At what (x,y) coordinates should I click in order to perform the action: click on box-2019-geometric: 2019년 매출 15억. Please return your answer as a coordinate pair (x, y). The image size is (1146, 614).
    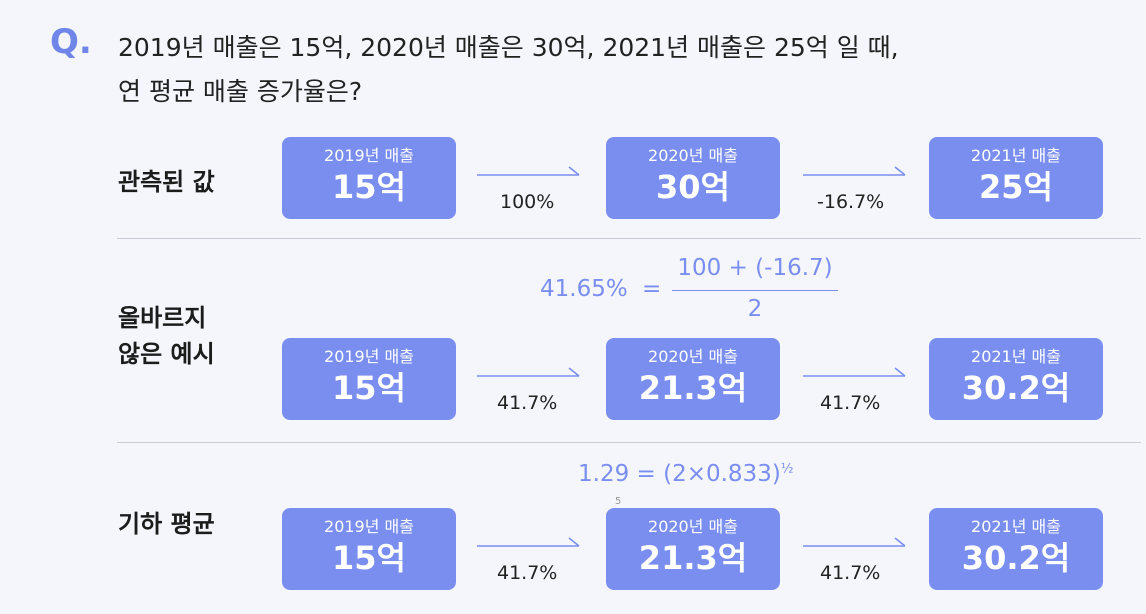
    Looking at the image, I should click on (369, 549).